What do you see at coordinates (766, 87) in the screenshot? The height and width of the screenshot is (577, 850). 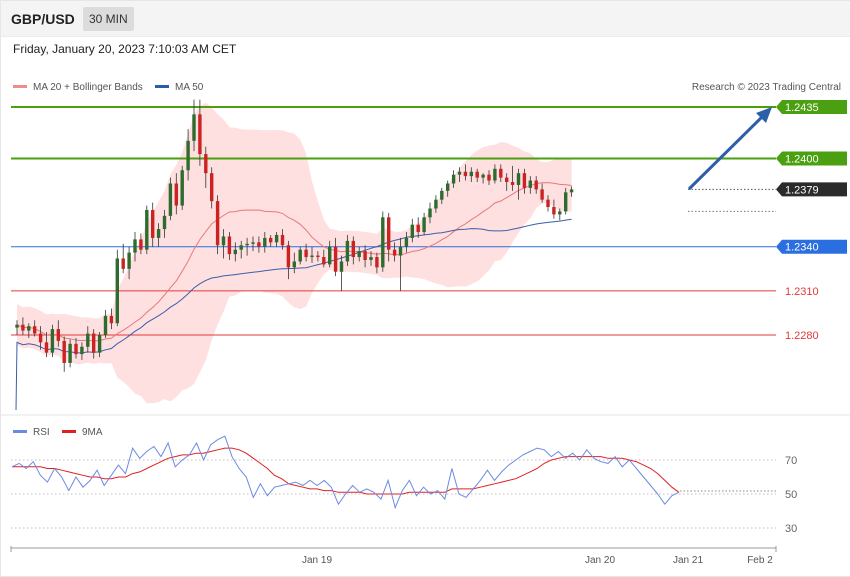 I see `credit-label: Research © 2023 Trading Central` at bounding box center [766, 87].